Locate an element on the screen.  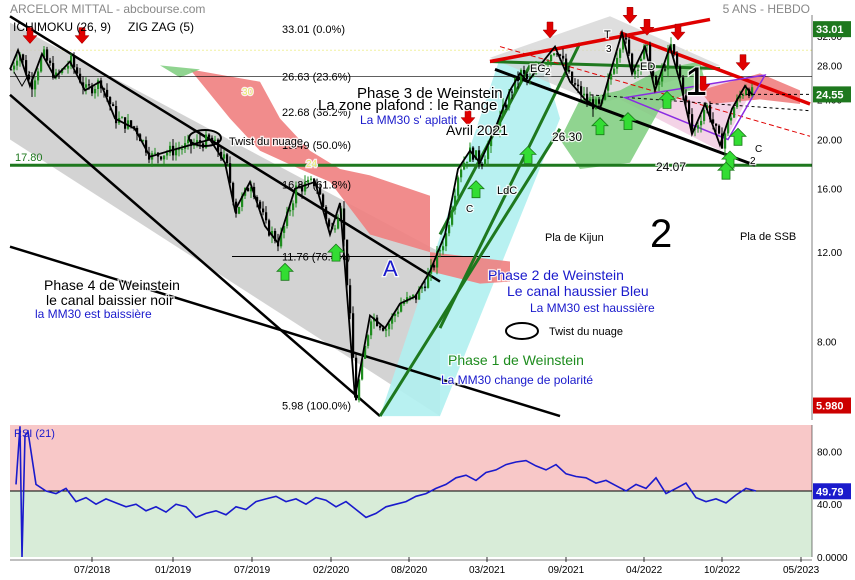
chart-annotation: La zone plafond : le Range is located at coordinates (407, 105).